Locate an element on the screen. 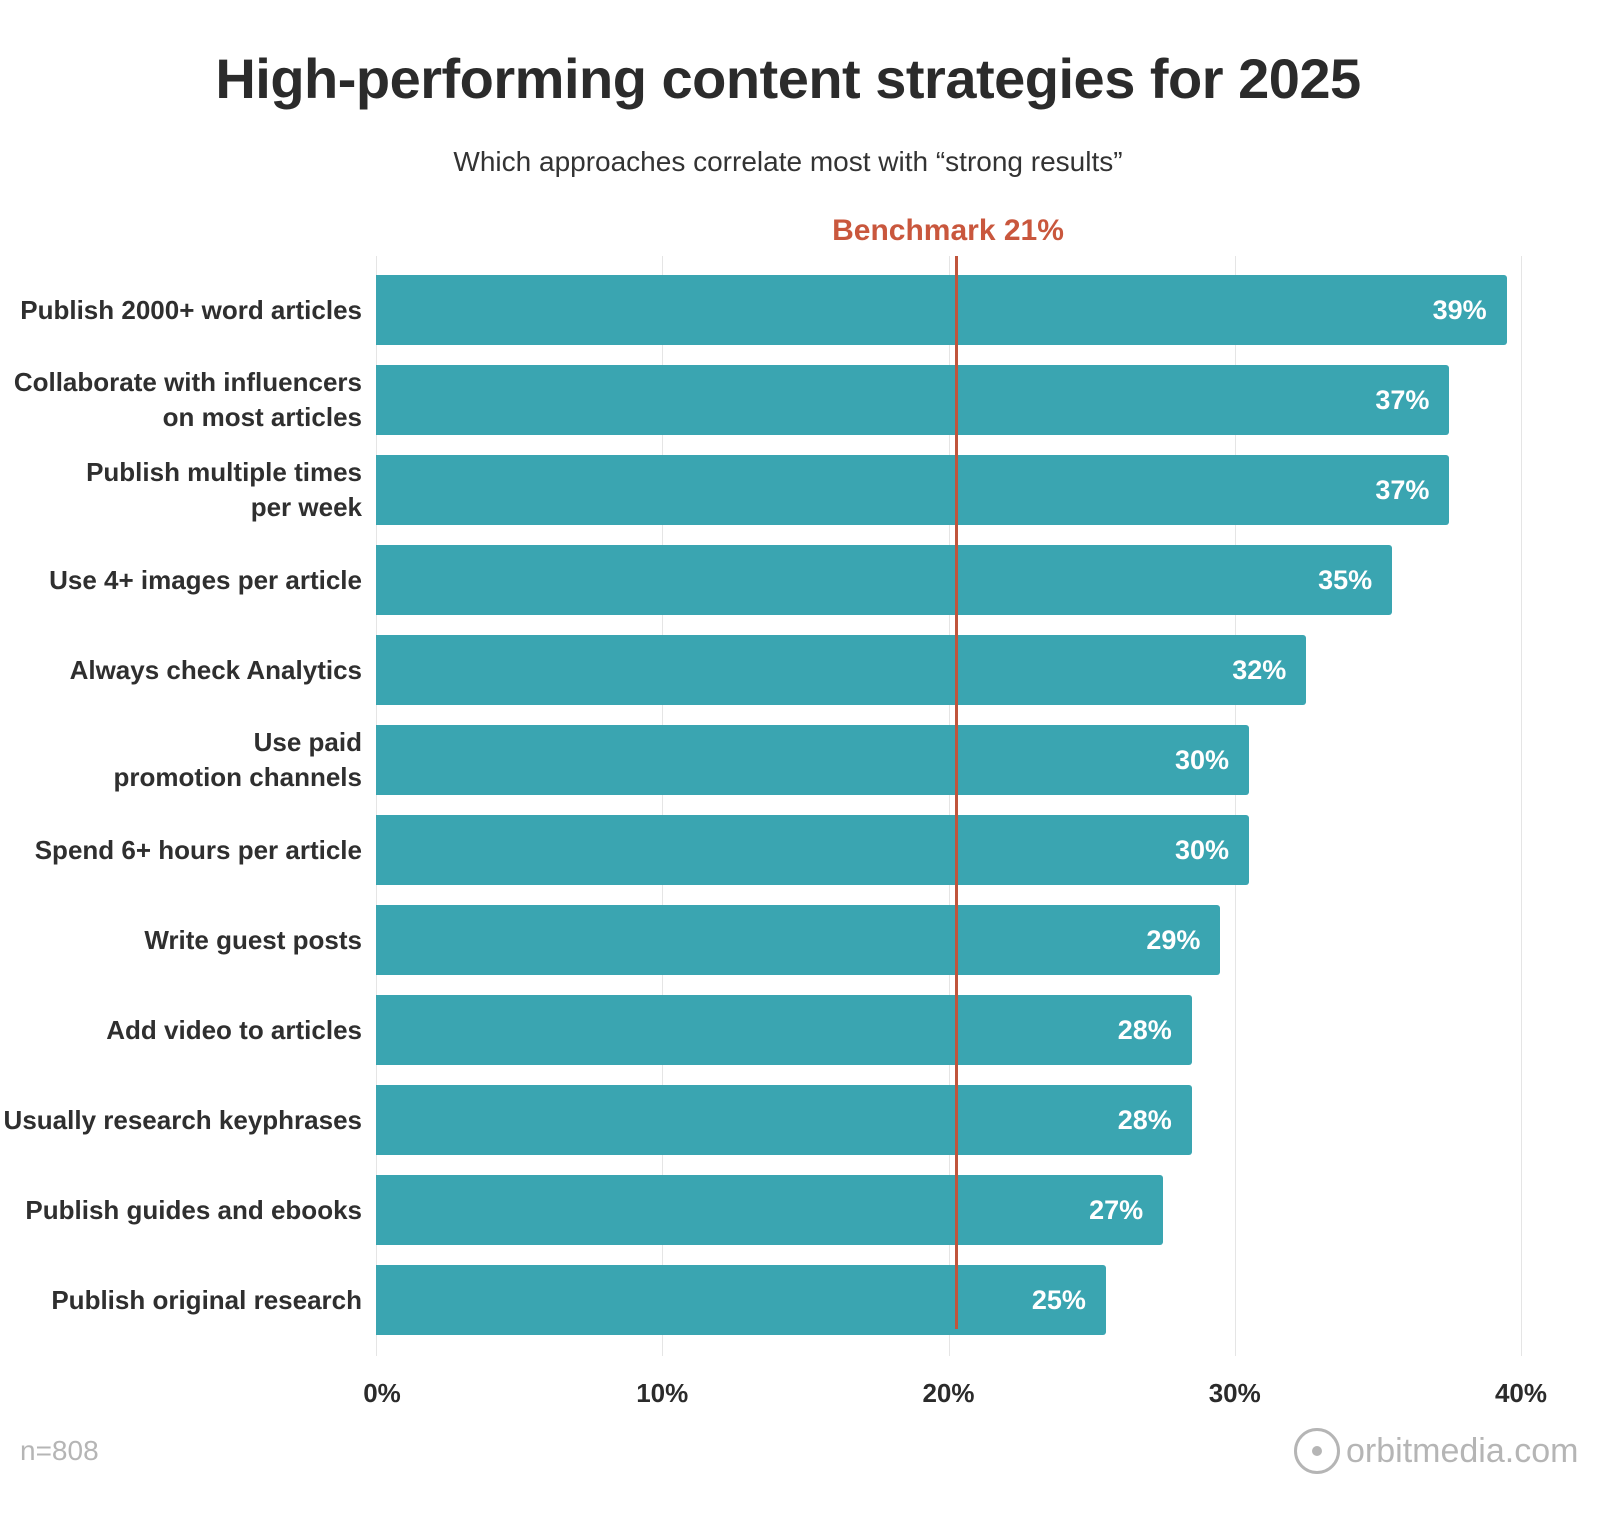 The image size is (1600, 1528). category-label: Publish guides and ebooks is located at coordinates (193, 1209).